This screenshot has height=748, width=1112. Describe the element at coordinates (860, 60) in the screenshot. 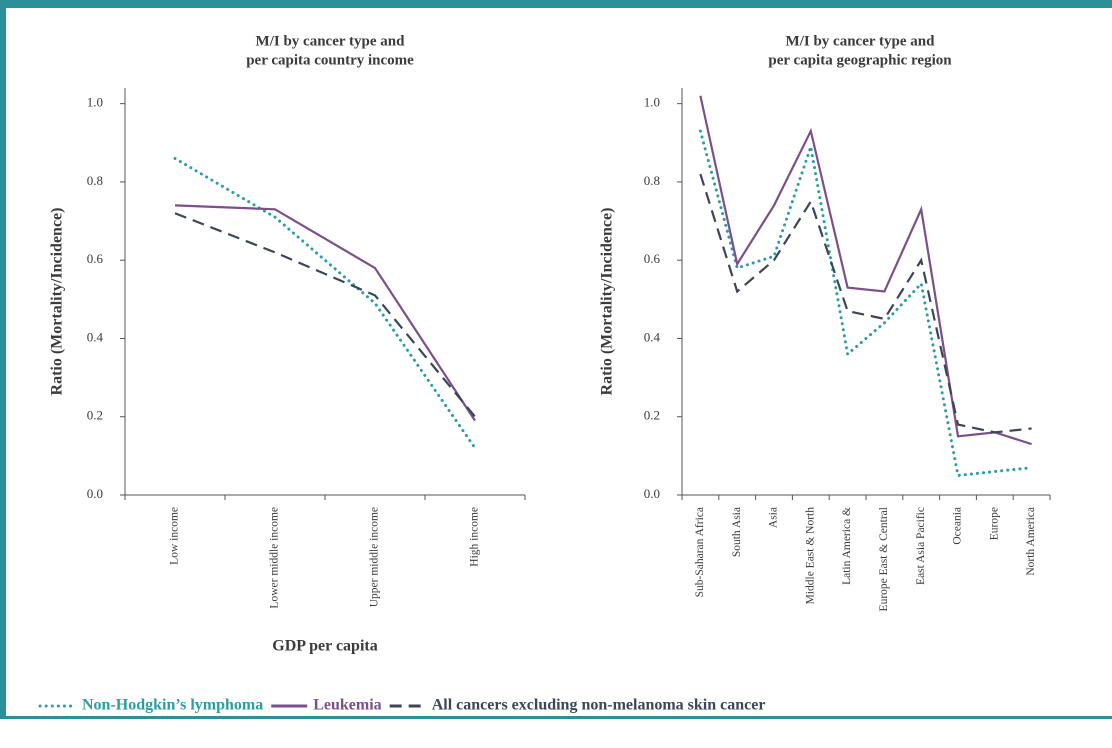

I see `chart-title: per capita geographic region` at that location.